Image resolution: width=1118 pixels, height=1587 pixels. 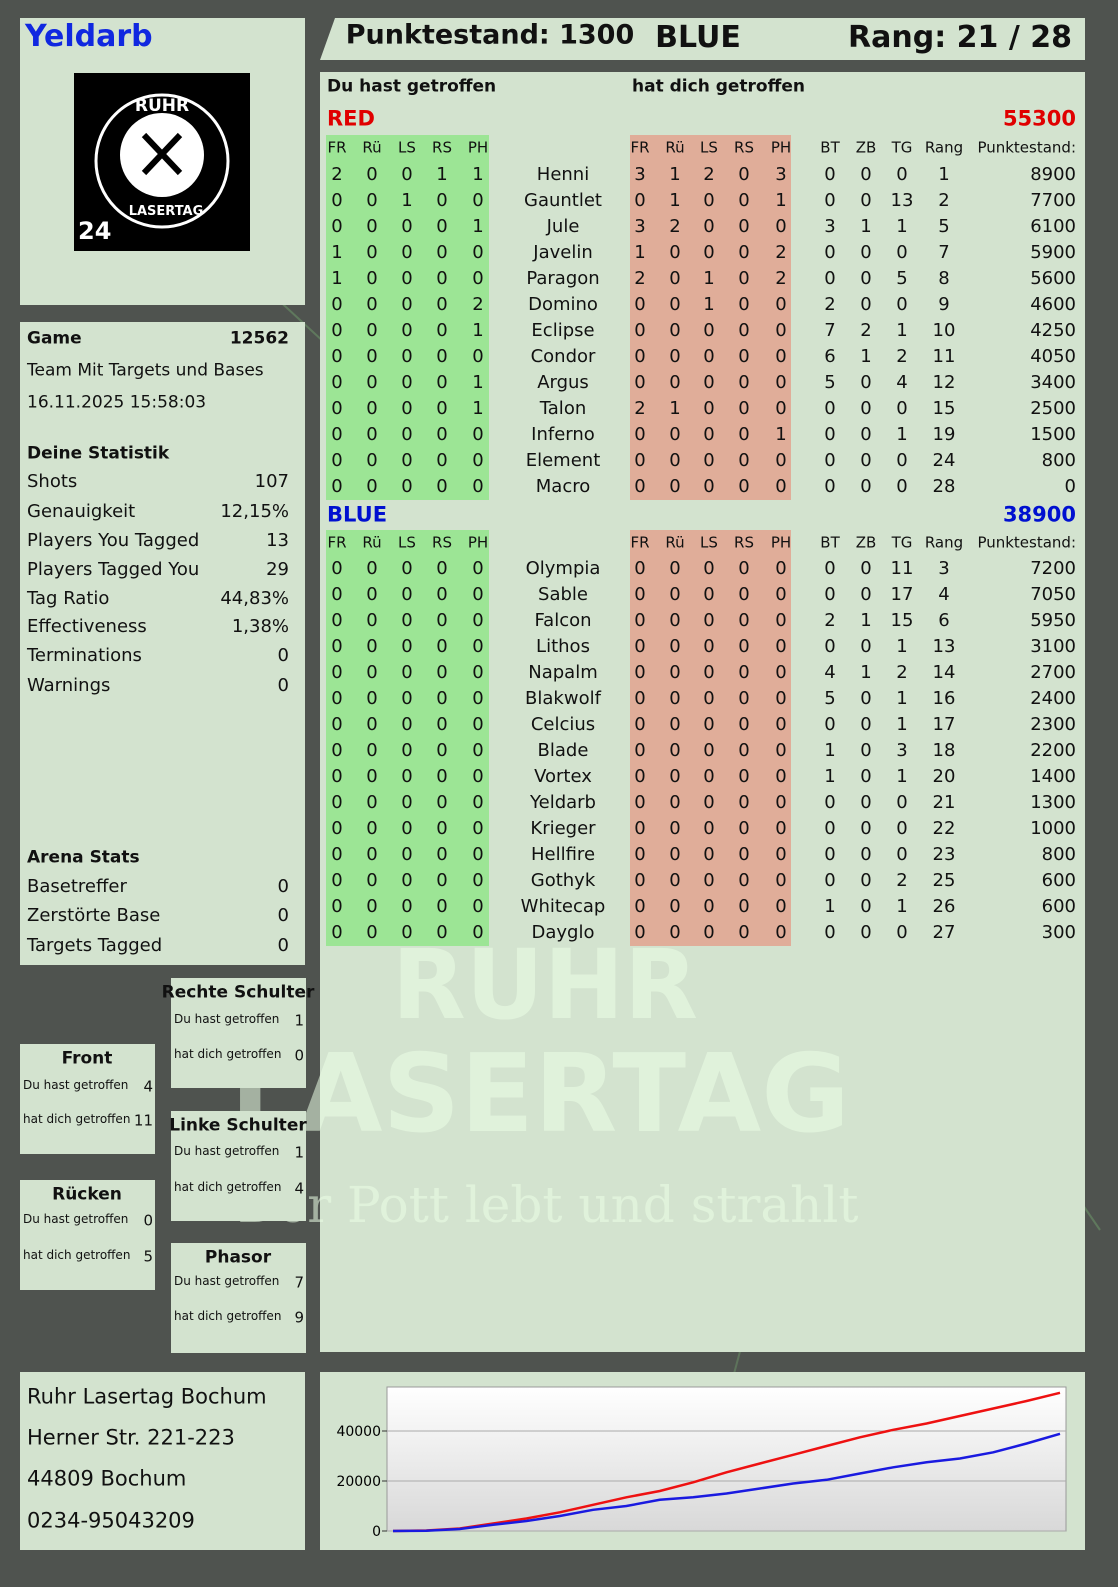 What do you see at coordinates (77, 1119) in the screenshot?
I see `zone-label: hat dich getroffen` at bounding box center [77, 1119].